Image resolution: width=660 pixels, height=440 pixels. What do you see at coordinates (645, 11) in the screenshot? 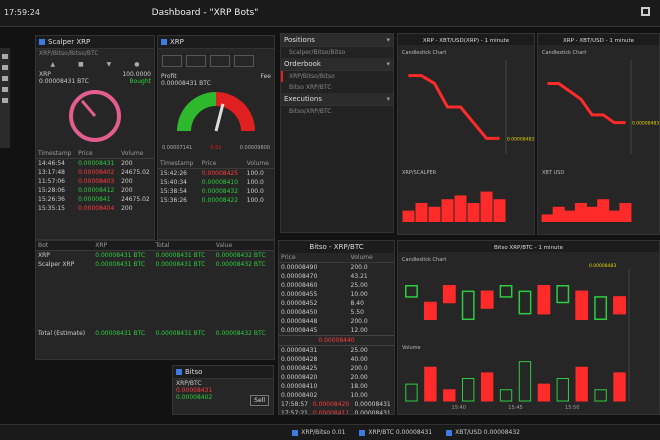
I see `fullscreen-icon` at bounding box center [645, 11].